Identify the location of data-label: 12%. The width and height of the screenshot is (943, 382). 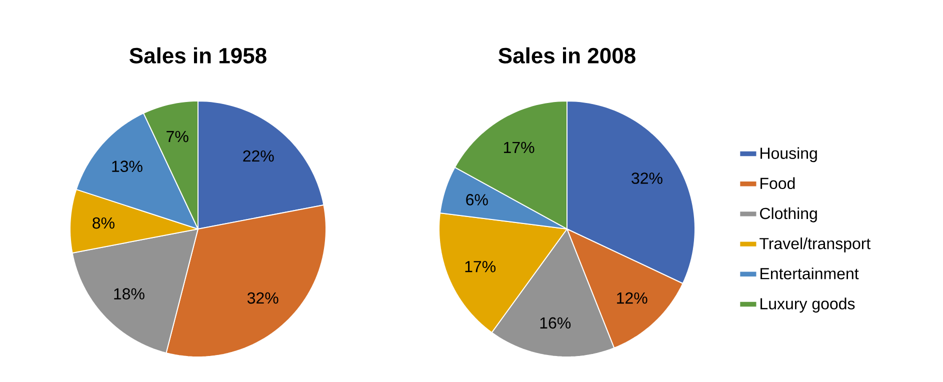
(632, 298).